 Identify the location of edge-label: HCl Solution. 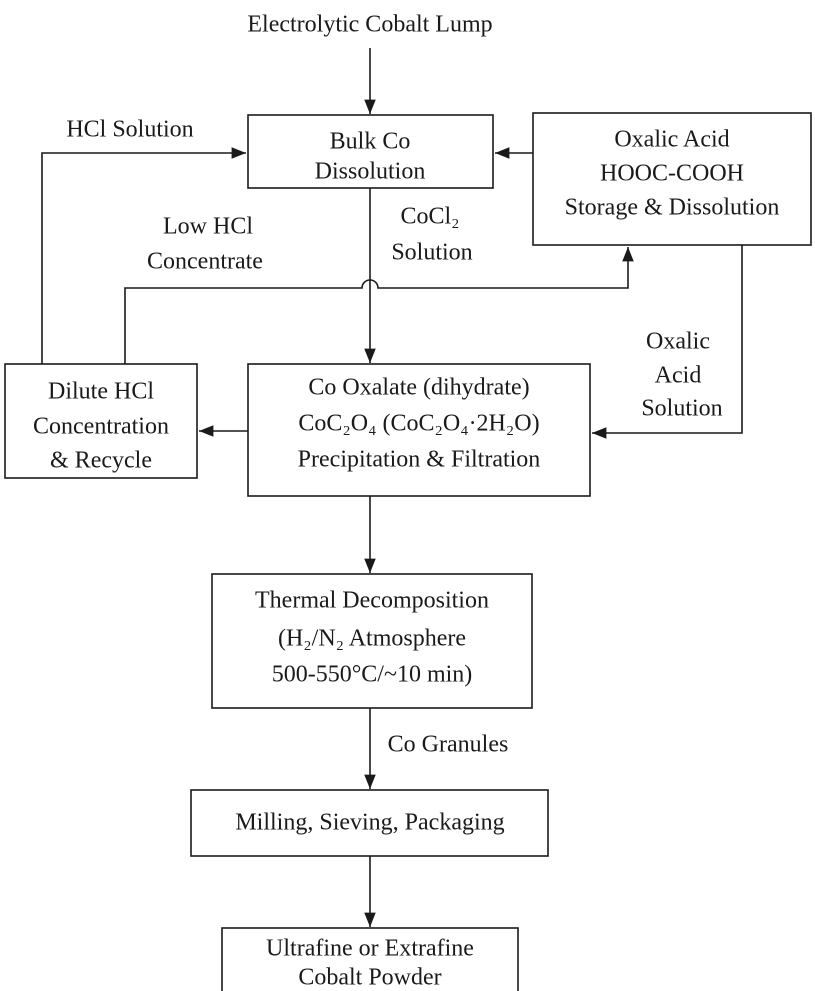
(129, 130).